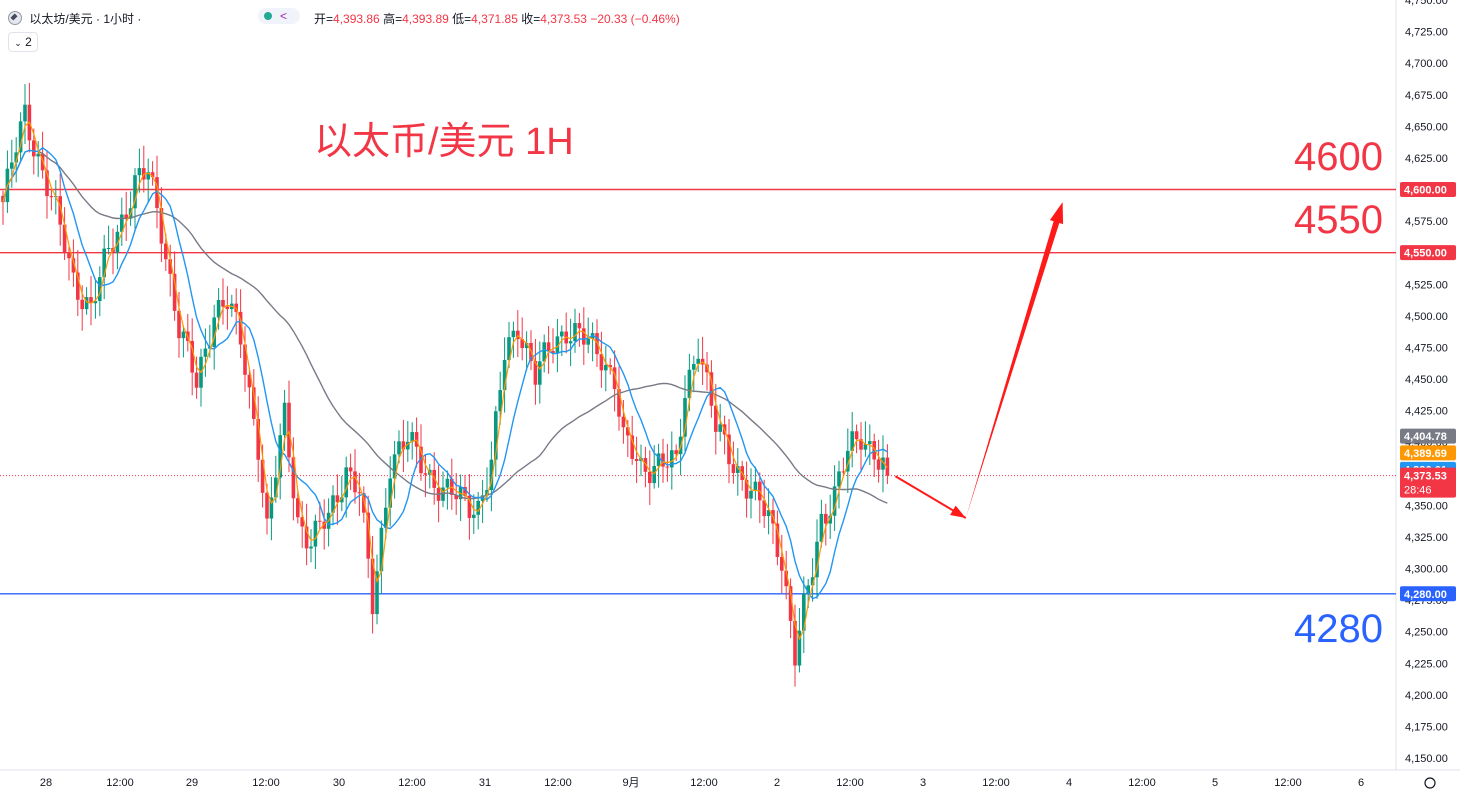 The width and height of the screenshot is (1460, 797). I want to click on share-icon: <, so click(284, 16).